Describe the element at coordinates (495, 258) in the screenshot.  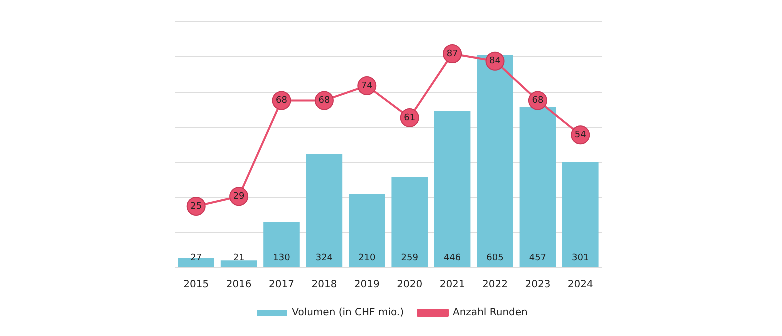
I see `data-label: 605` at that location.